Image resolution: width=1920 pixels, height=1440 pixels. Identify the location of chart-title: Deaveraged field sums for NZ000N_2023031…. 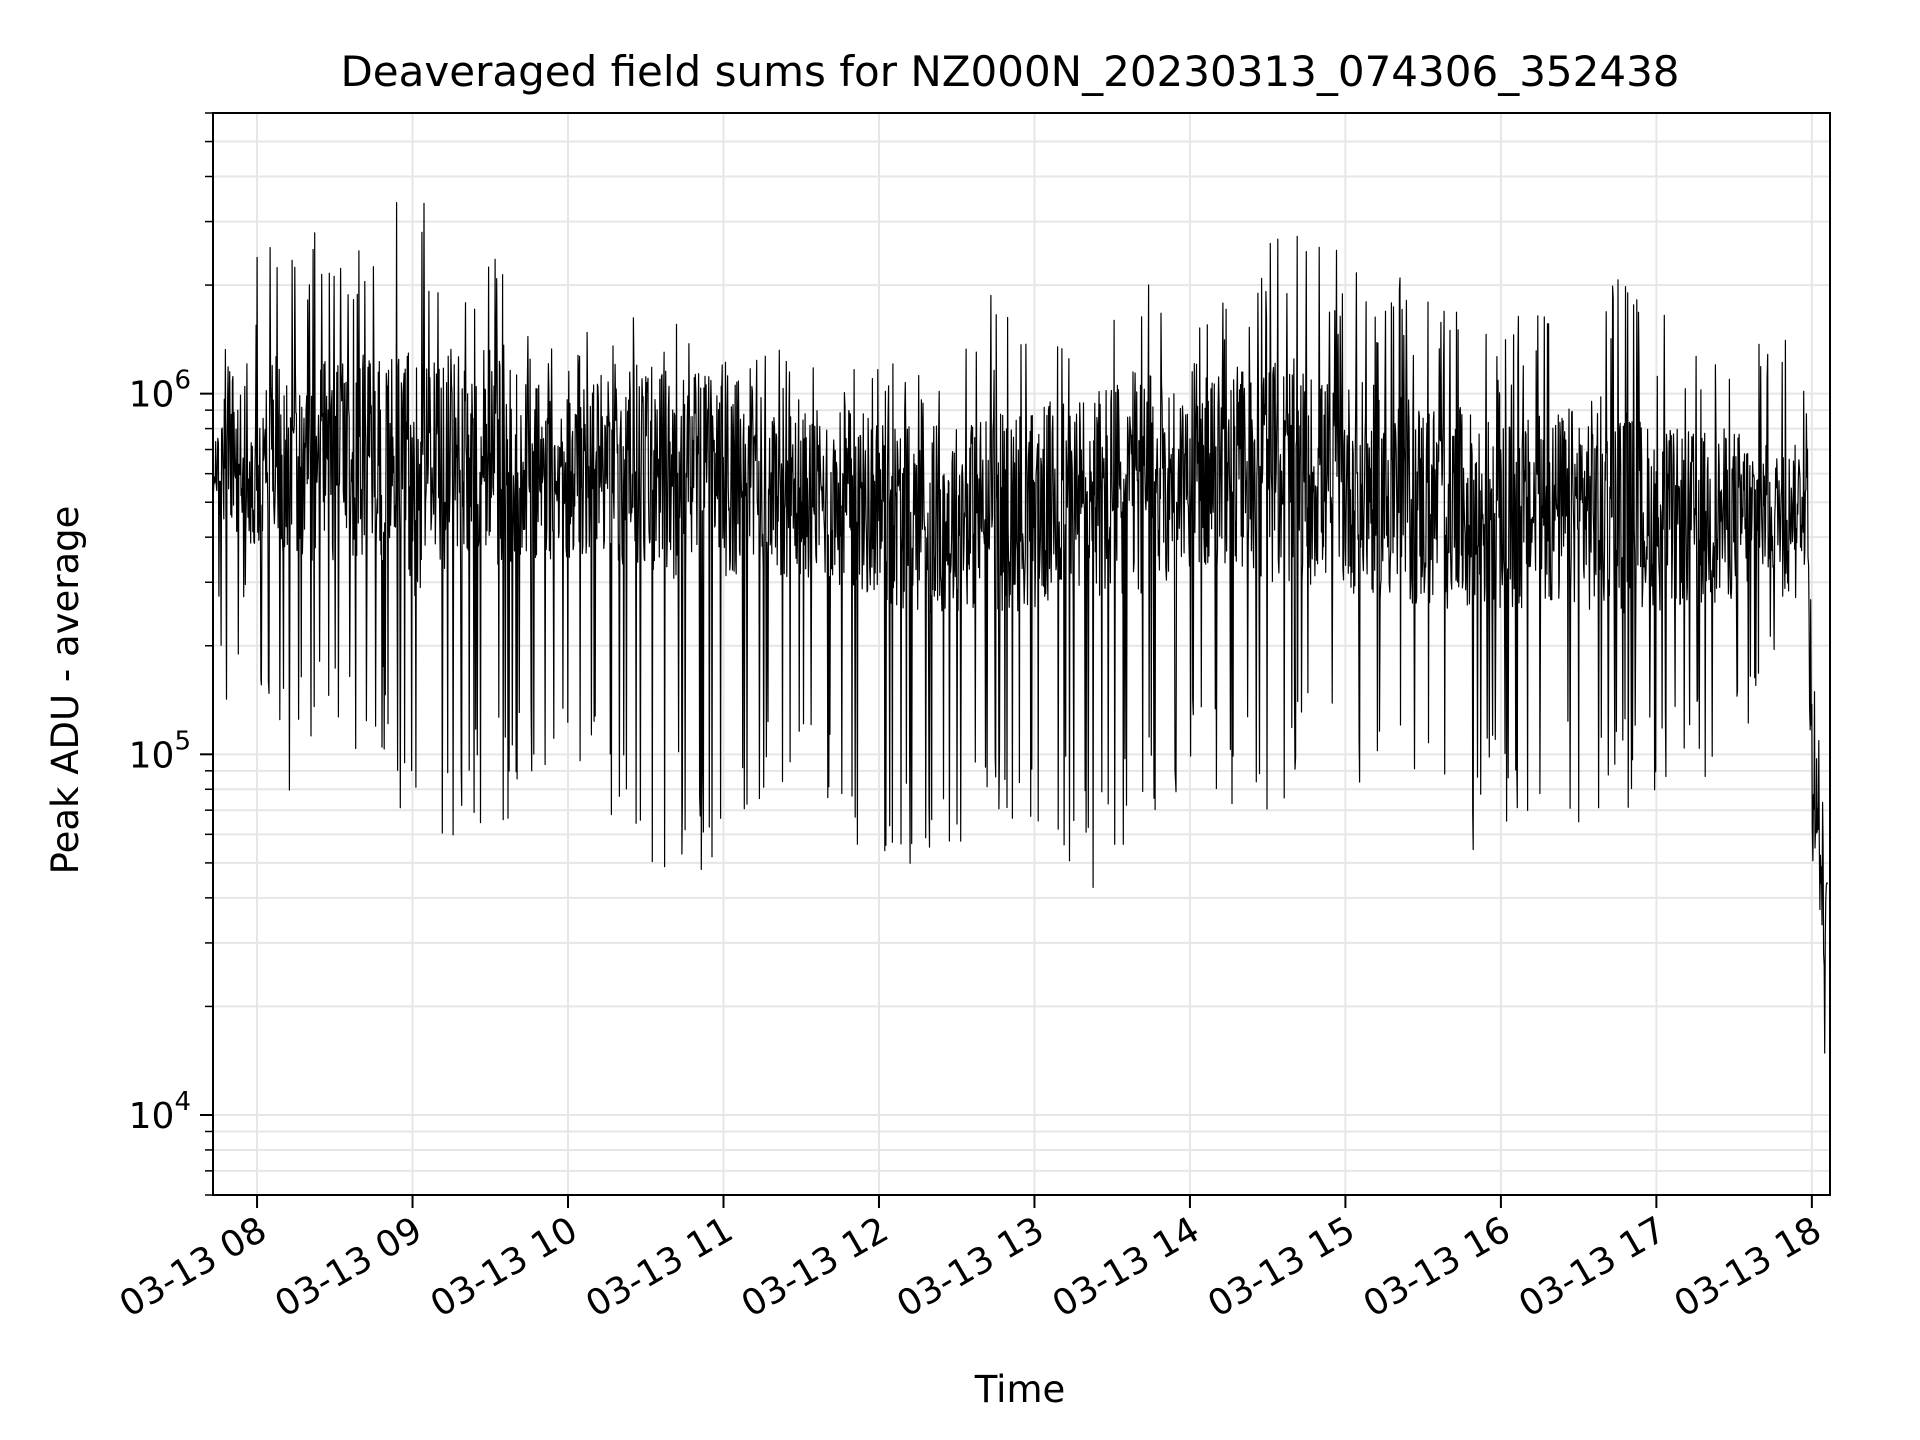
(1009, 71).